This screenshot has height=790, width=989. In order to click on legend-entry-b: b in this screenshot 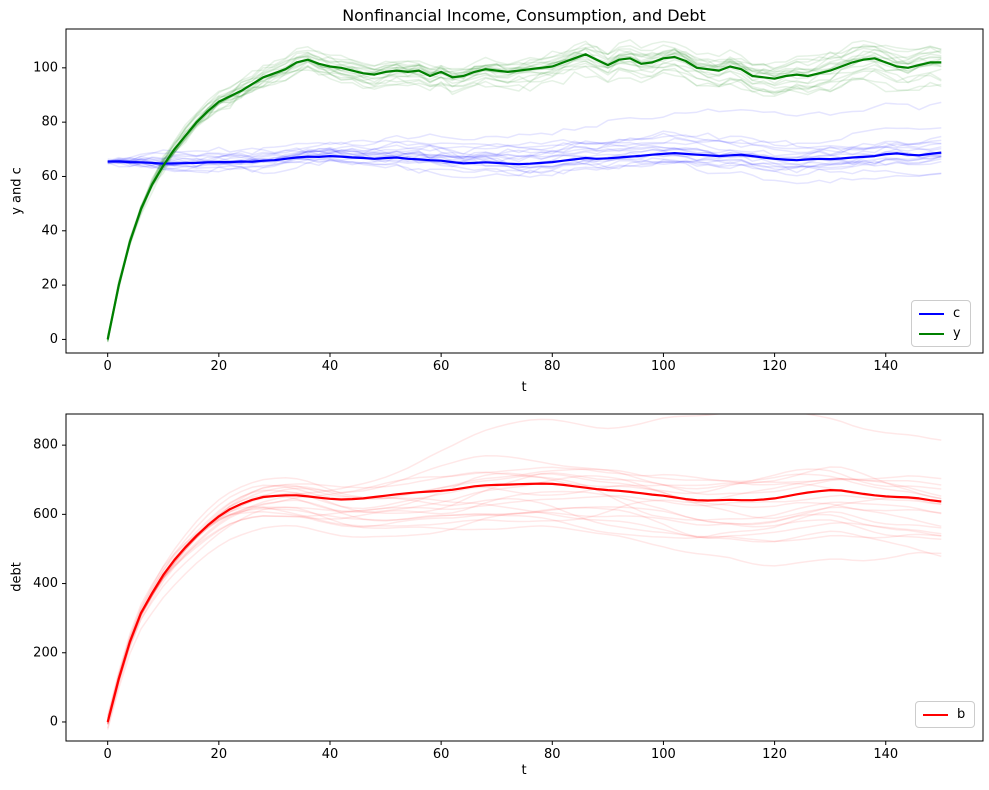, I will do `click(944, 714)`.